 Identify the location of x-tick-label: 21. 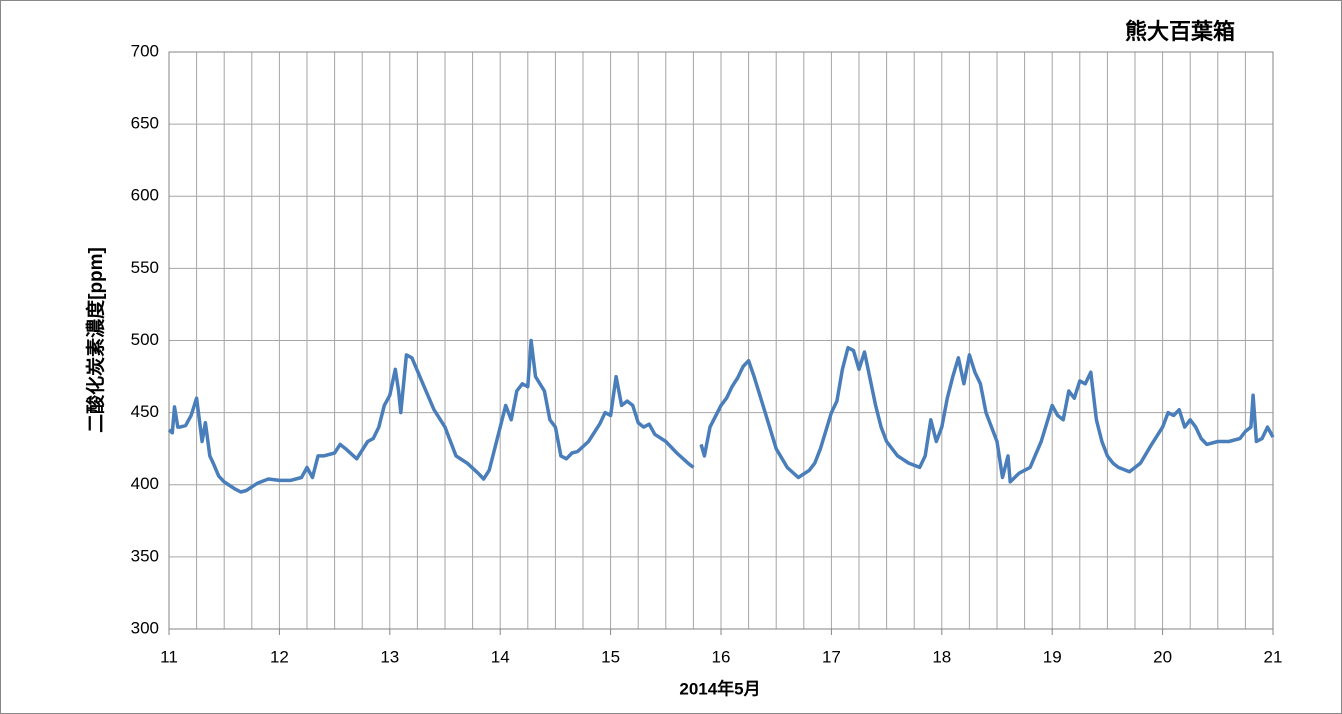
(1273, 656).